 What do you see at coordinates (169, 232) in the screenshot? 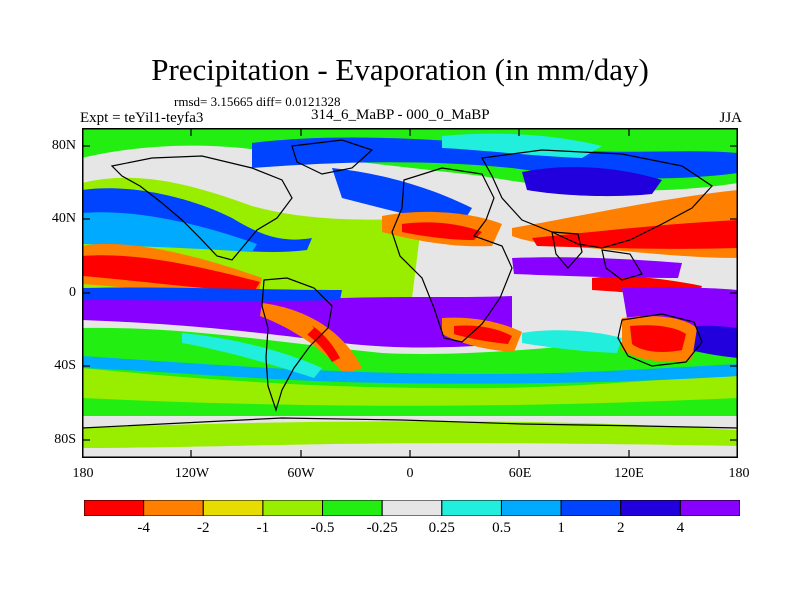
I see `field-lightblue-npac` at bounding box center [169, 232].